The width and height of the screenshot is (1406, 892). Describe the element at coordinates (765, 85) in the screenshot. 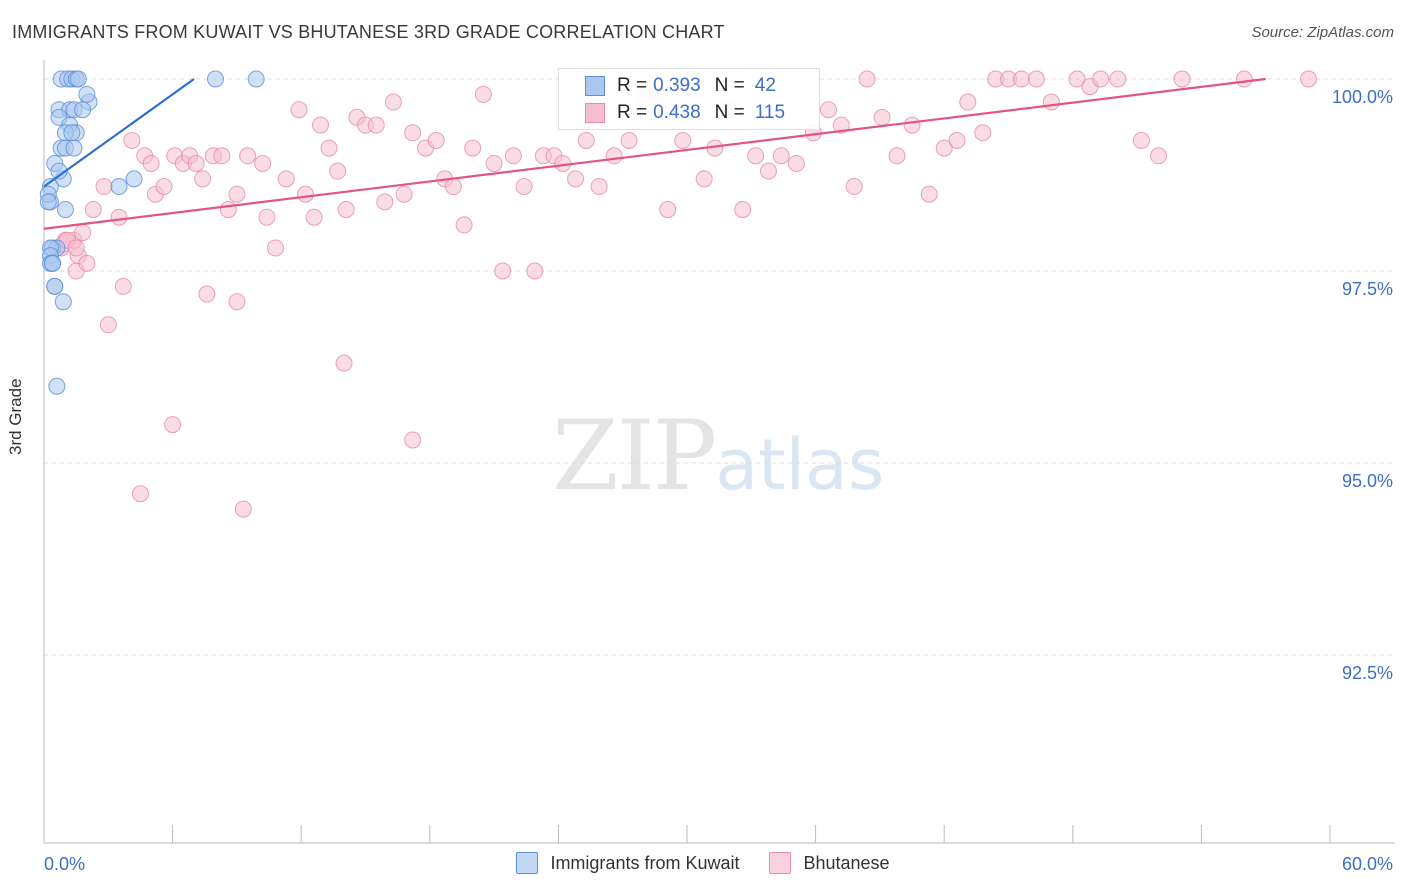

I see `kuwait-n-value: 42` at that location.